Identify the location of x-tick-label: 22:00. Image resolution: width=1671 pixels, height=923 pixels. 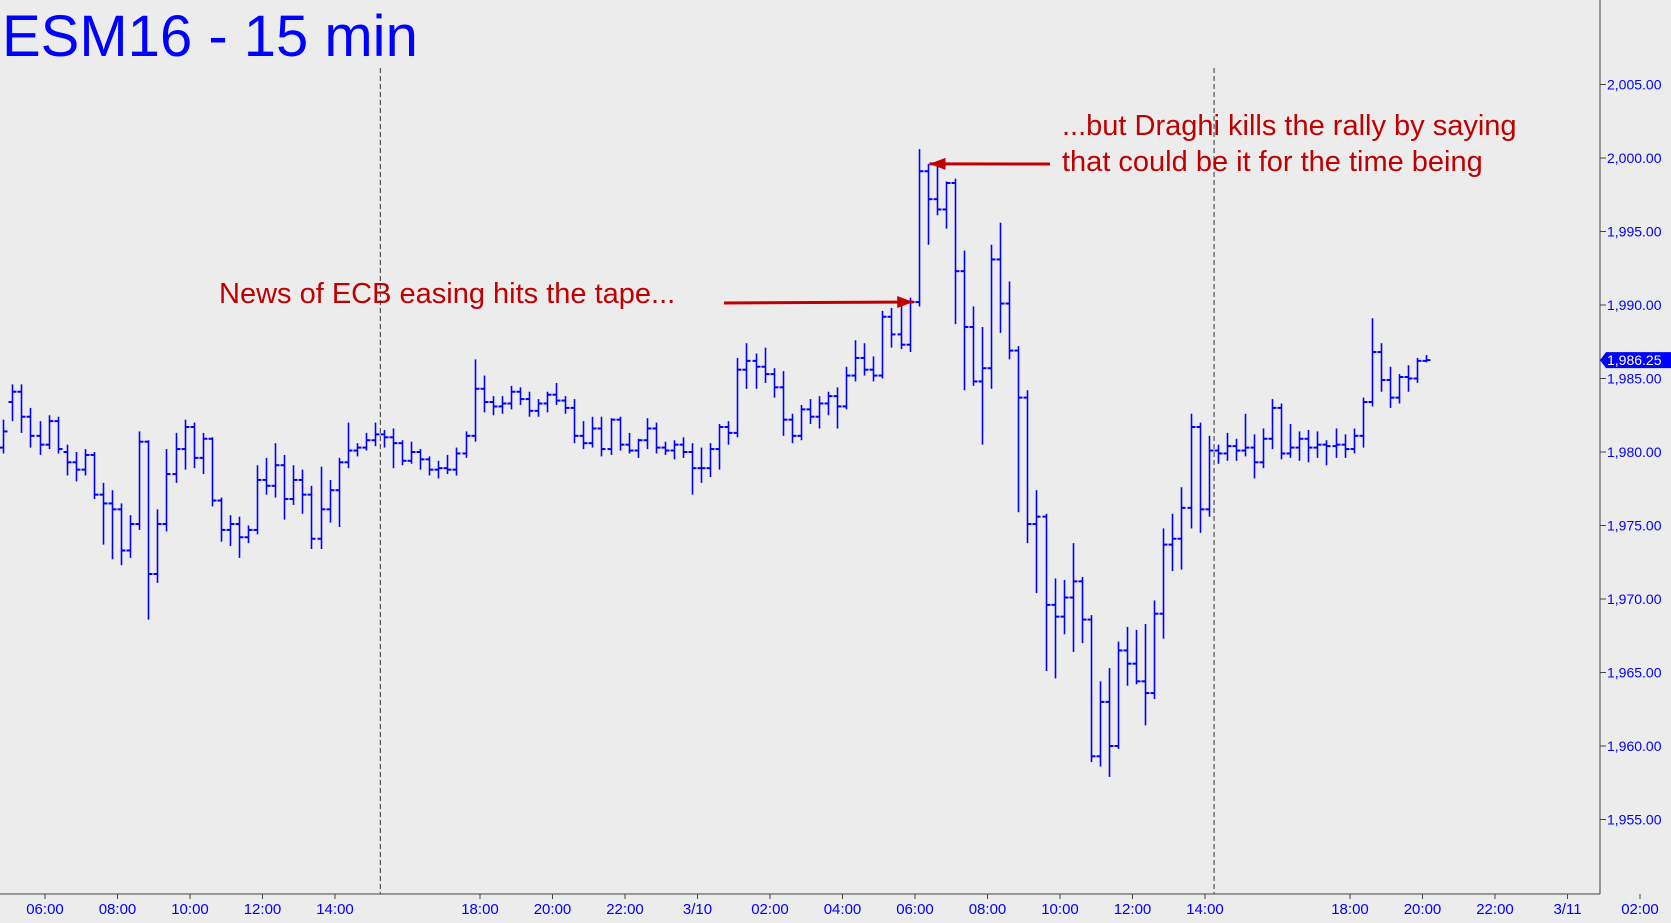
(1495, 909).